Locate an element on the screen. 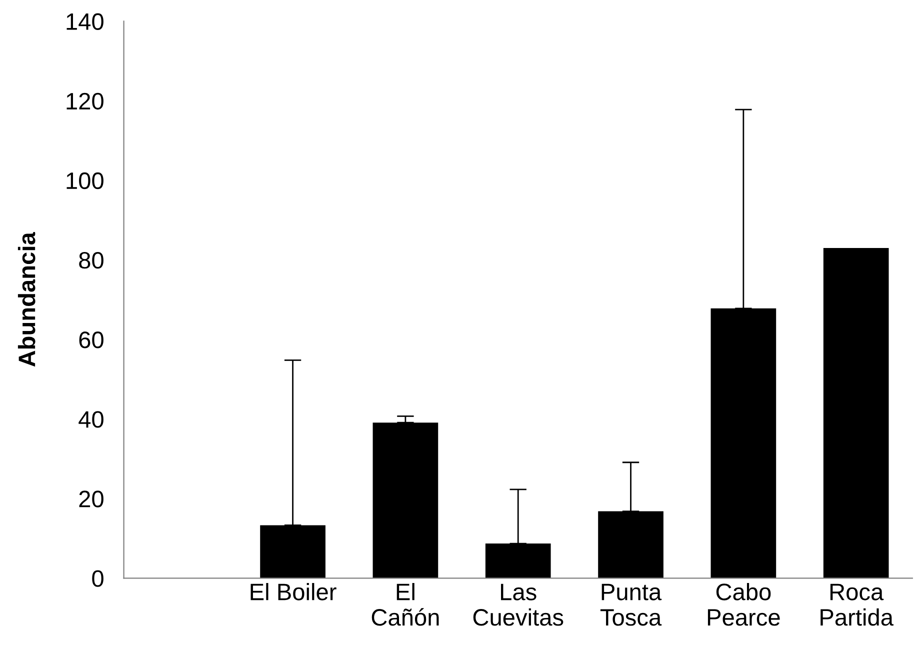 This screenshot has width=917, height=663. y-tick-label: 60 is located at coordinates (91, 340).